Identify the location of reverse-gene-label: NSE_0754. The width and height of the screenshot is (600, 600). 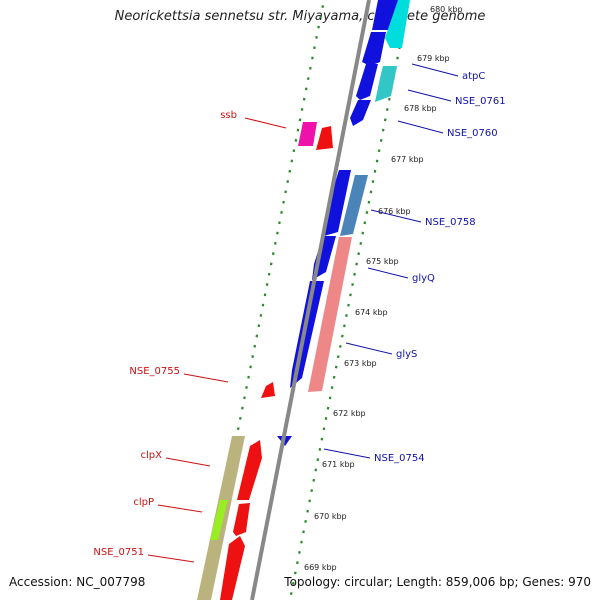
(399, 458).